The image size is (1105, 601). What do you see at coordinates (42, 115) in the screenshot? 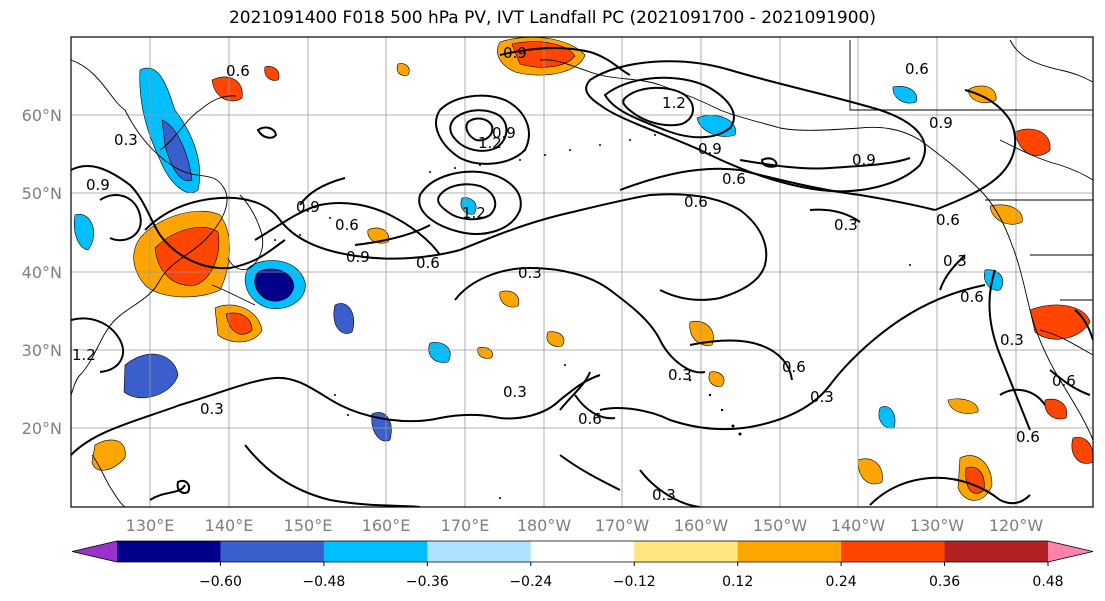
I see `lat-label: 60°N` at bounding box center [42, 115].